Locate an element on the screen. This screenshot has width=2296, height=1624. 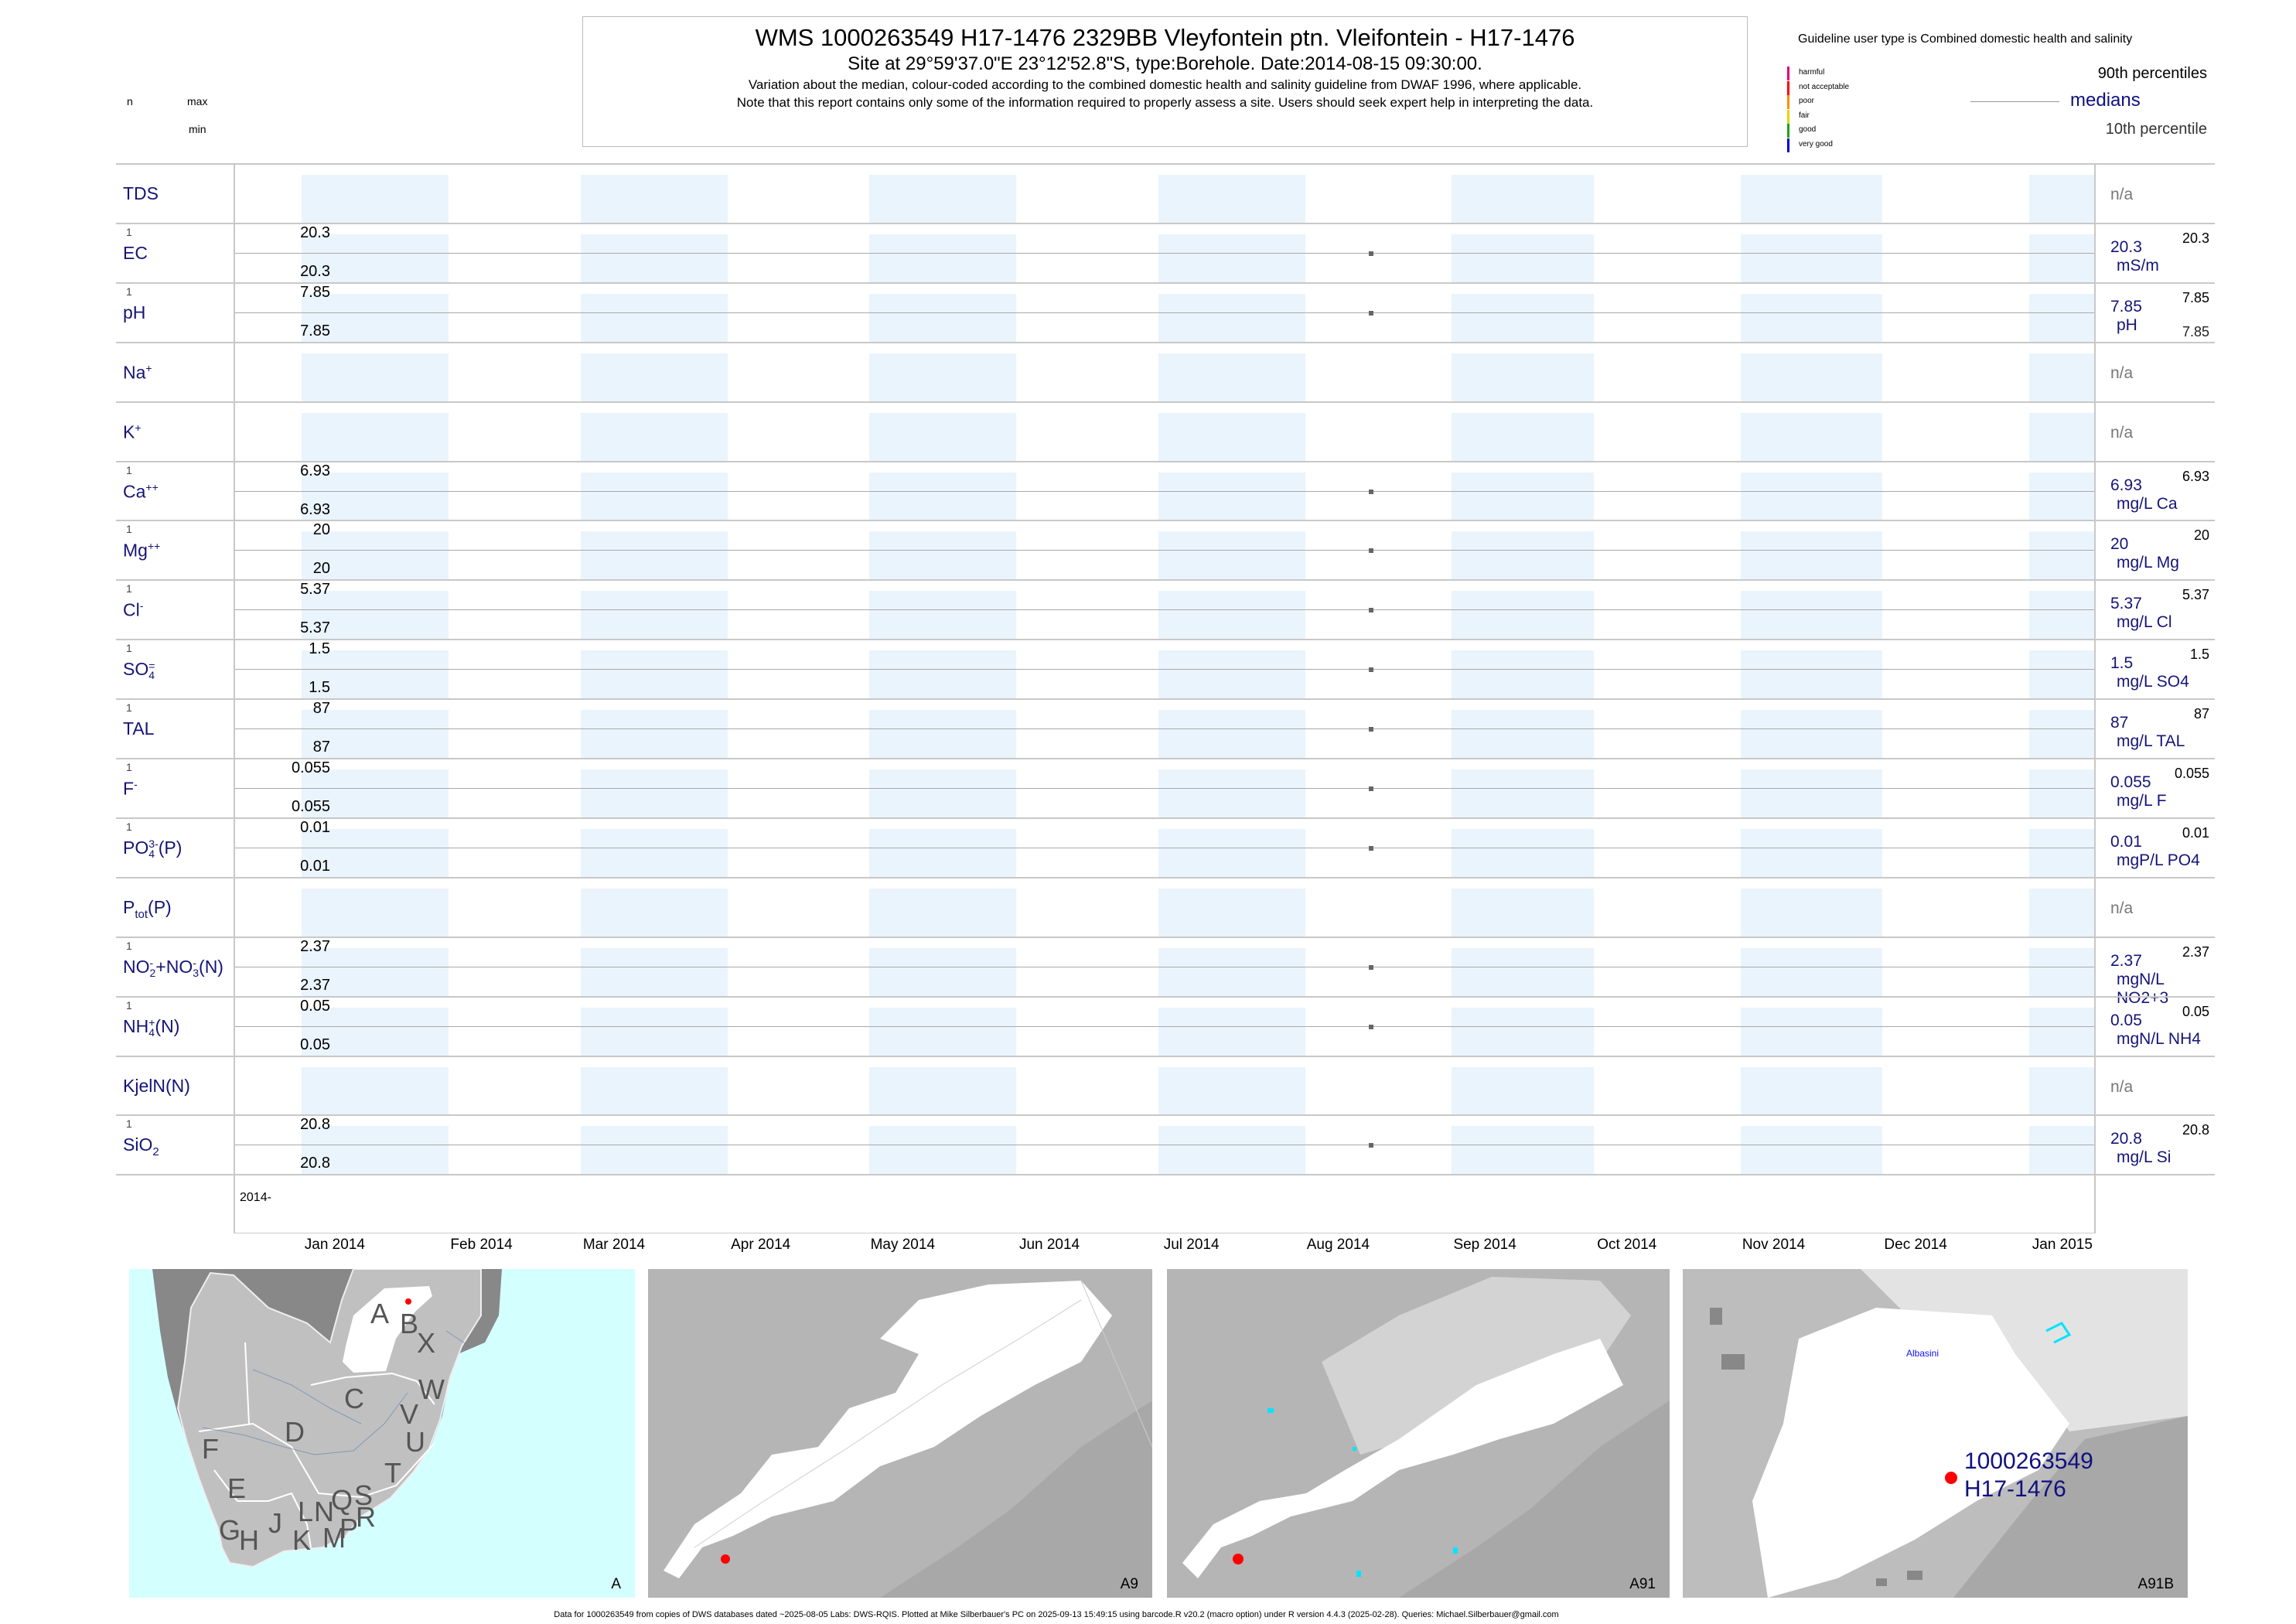
label-text: SiO is located at coordinates (138, 1144).